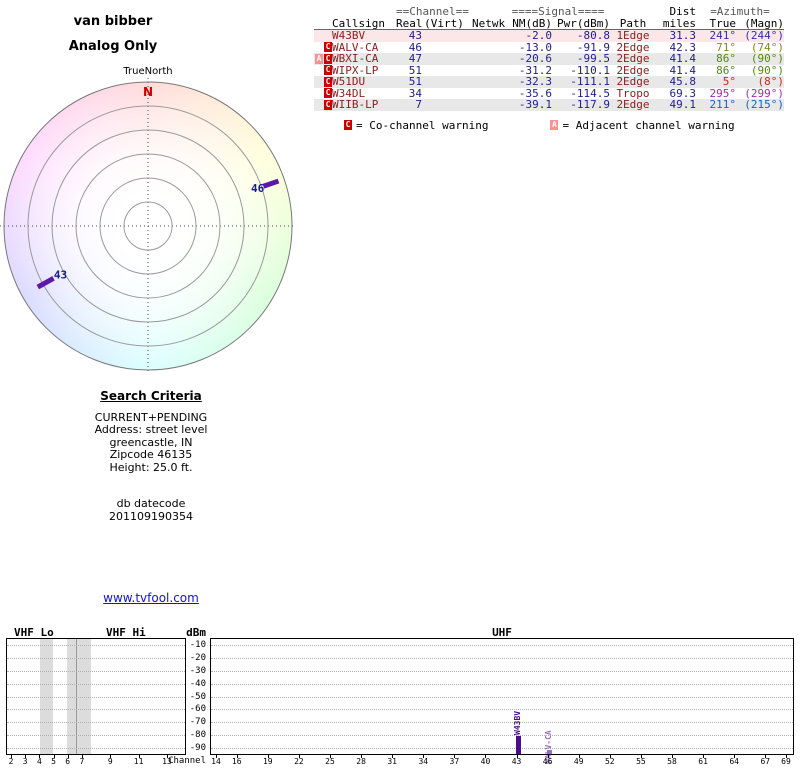 This screenshot has height=768, width=800. I want to click on nm-cell: -32.3, so click(535, 81).